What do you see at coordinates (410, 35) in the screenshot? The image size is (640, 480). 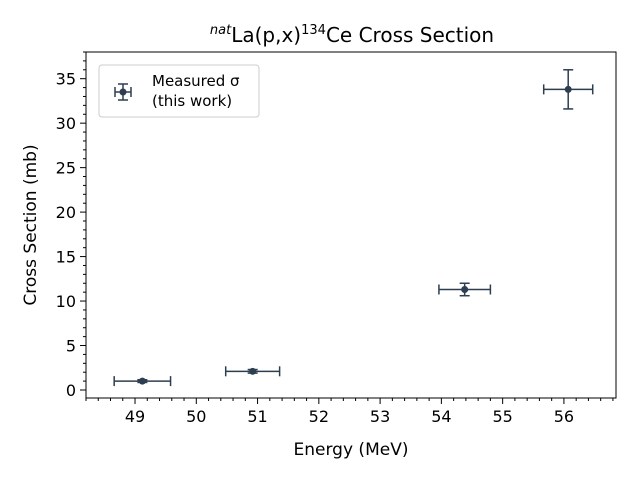 I see `title-suffix-text: Ce Cross Section` at bounding box center [410, 35].